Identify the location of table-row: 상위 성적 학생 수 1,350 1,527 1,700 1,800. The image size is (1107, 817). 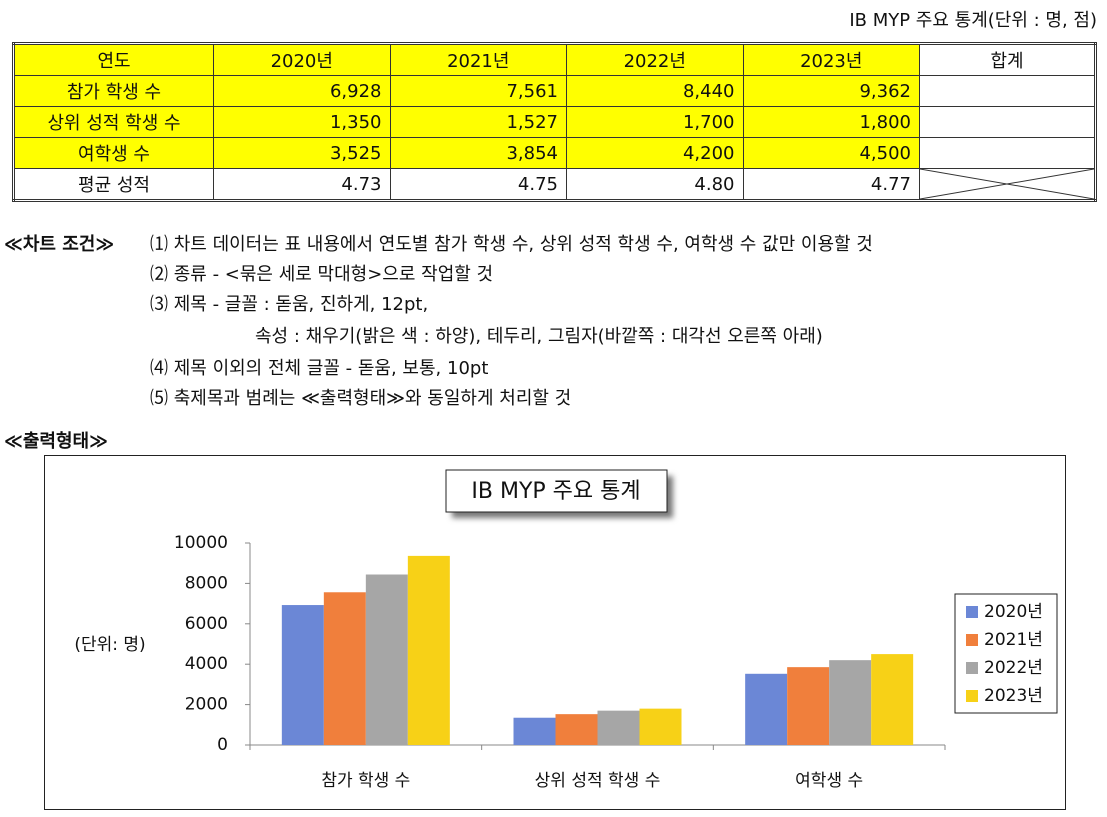
(554, 122).